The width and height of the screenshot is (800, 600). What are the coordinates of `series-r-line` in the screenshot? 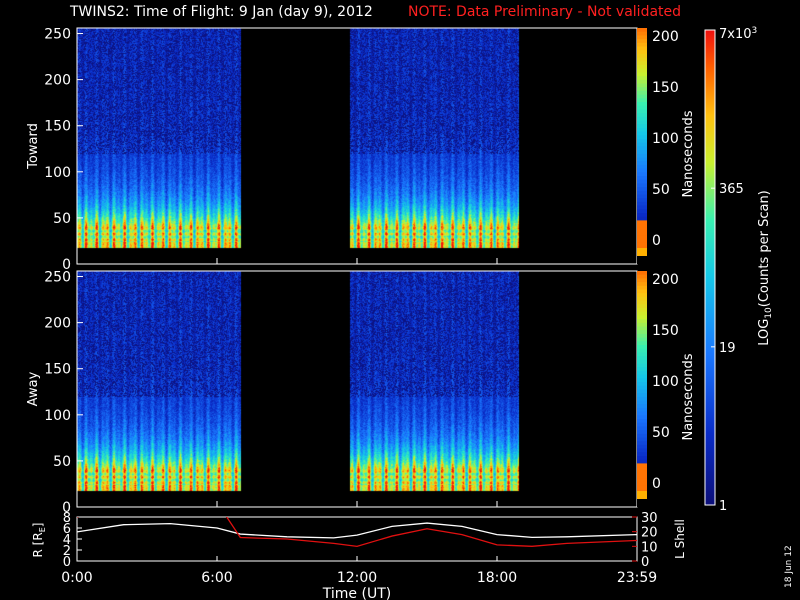 It's located at (357, 530).